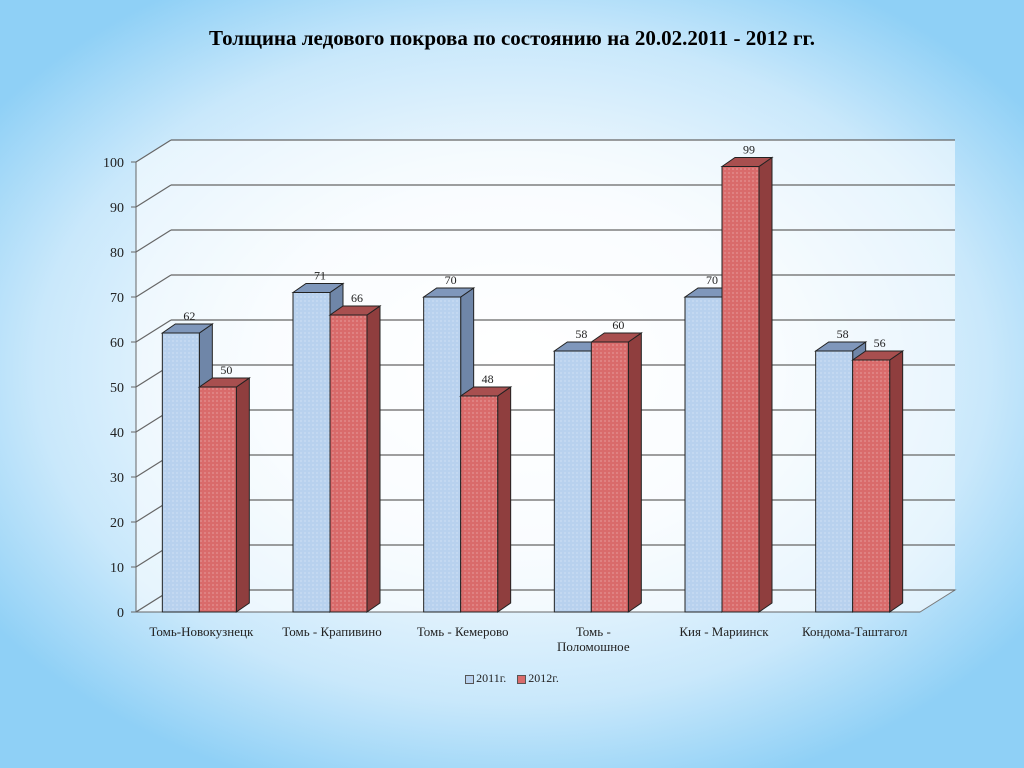 The image size is (1024, 768). Describe the element at coordinates (593, 646) in the screenshot. I see `category-label: Поломошное` at that location.